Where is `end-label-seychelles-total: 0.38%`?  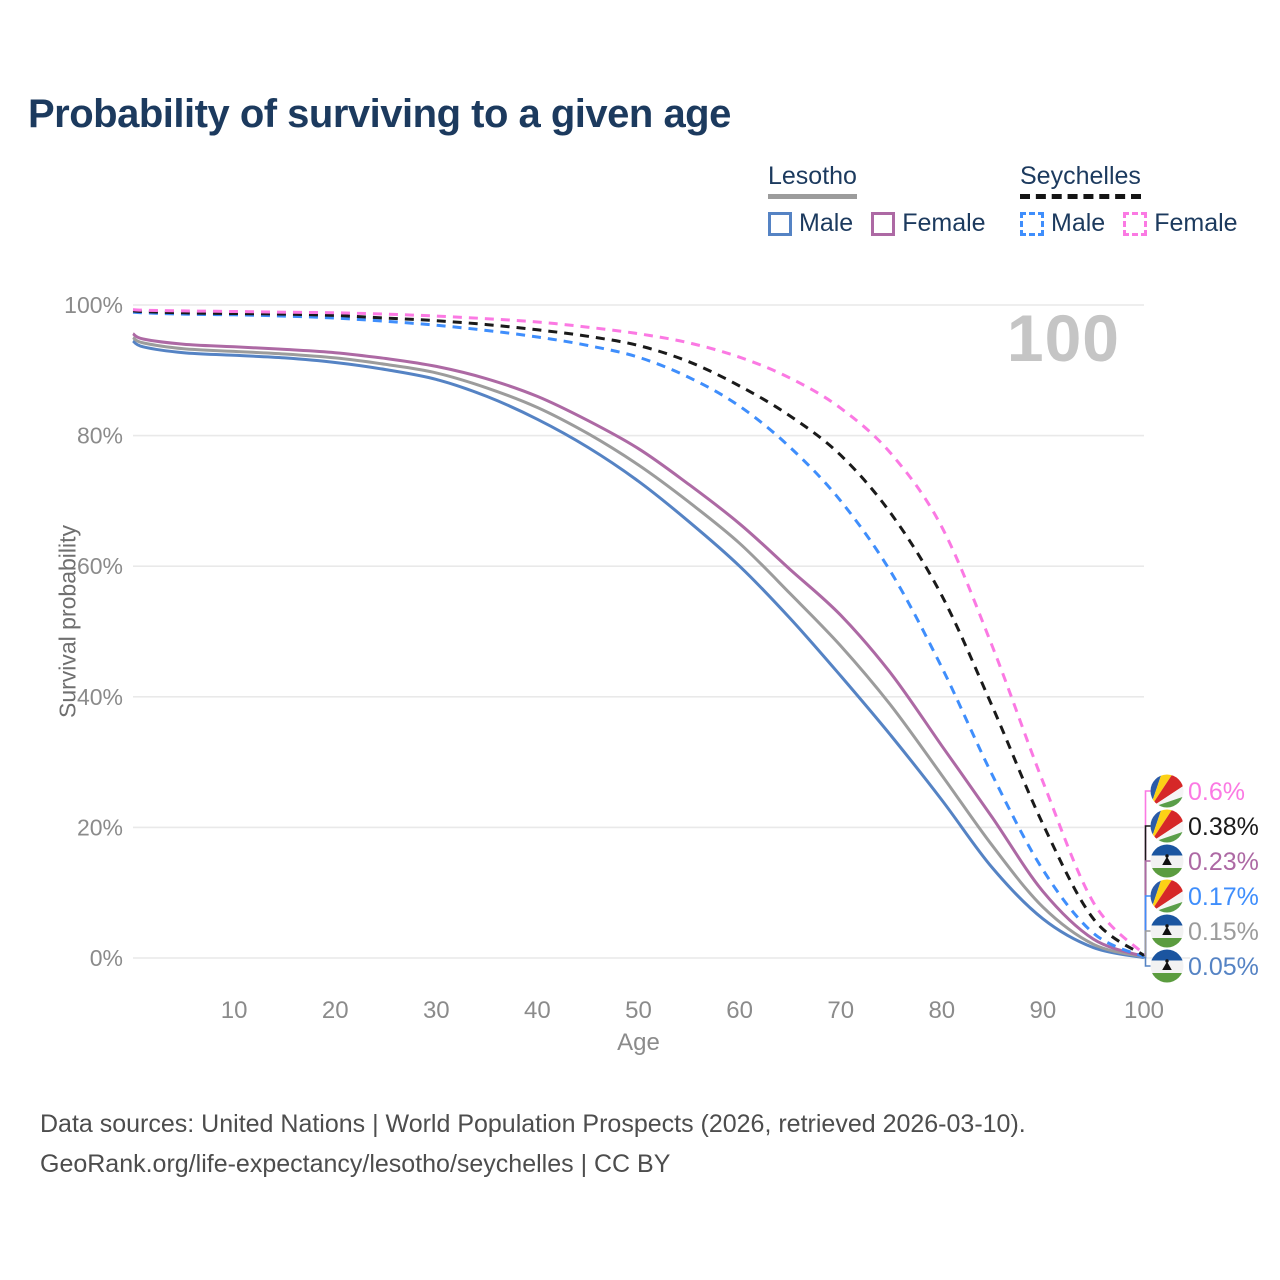 end-label-seychelles-total: 0.38% is located at coordinates (1223, 827).